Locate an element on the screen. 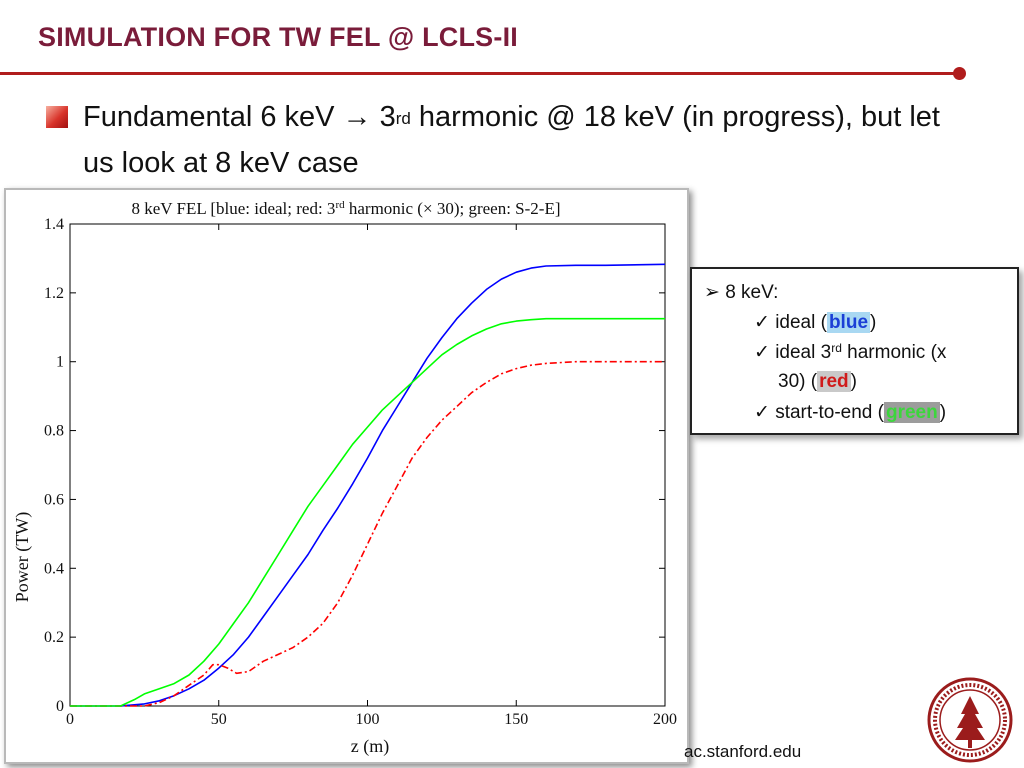 This screenshot has width=1024, height=768. bullet-text-part2: 3 is located at coordinates (383, 117).